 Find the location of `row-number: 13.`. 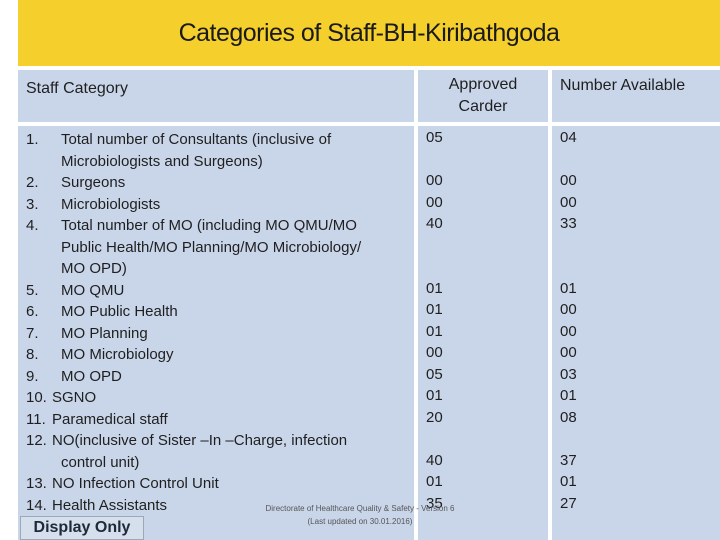

row-number: 13. is located at coordinates (36, 483).